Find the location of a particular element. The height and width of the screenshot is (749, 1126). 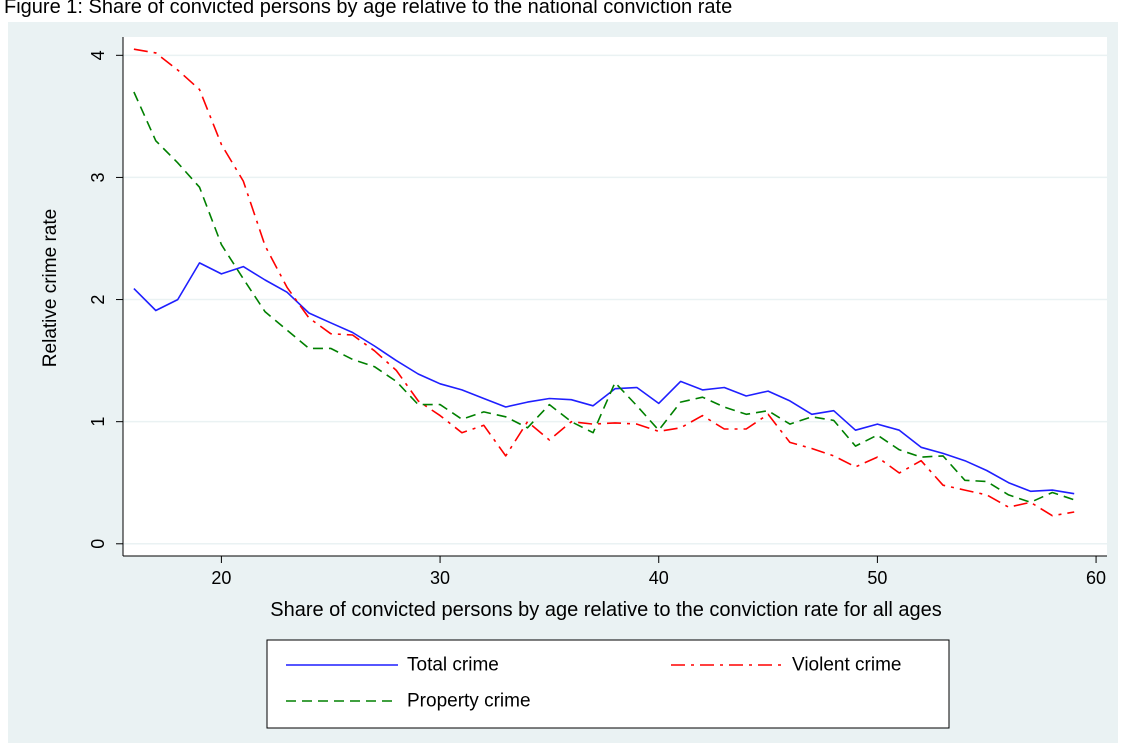

y-tick-label: 2 is located at coordinates (98, 300).